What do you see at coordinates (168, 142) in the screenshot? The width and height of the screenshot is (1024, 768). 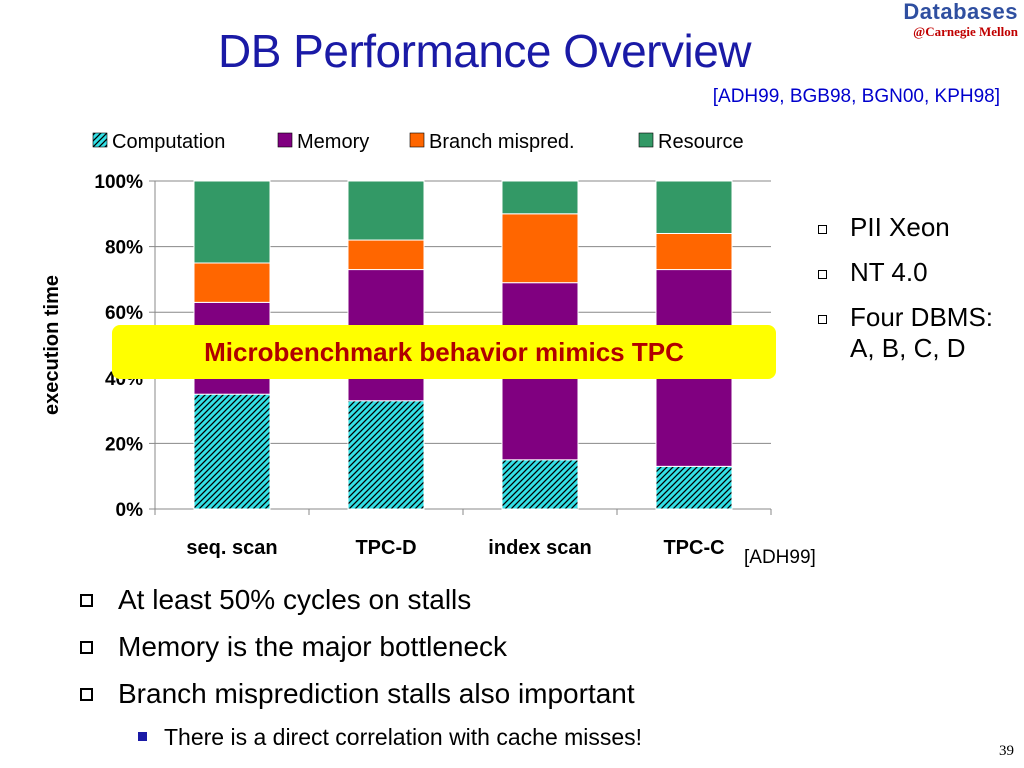 I see `legend-label: Computation` at bounding box center [168, 142].